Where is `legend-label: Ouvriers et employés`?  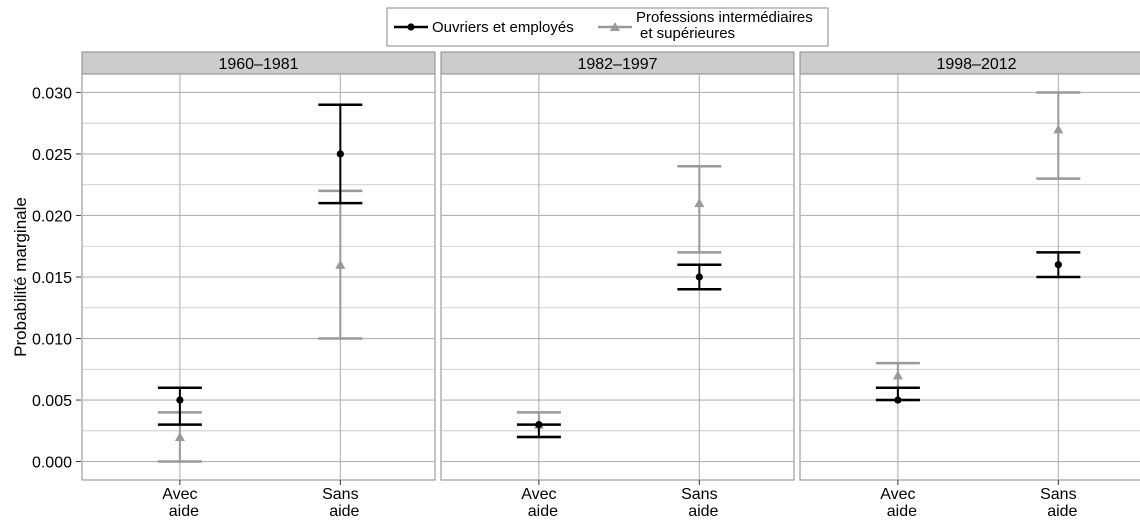
legend-label: Ouvriers et employés is located at coordinates (503, 27).